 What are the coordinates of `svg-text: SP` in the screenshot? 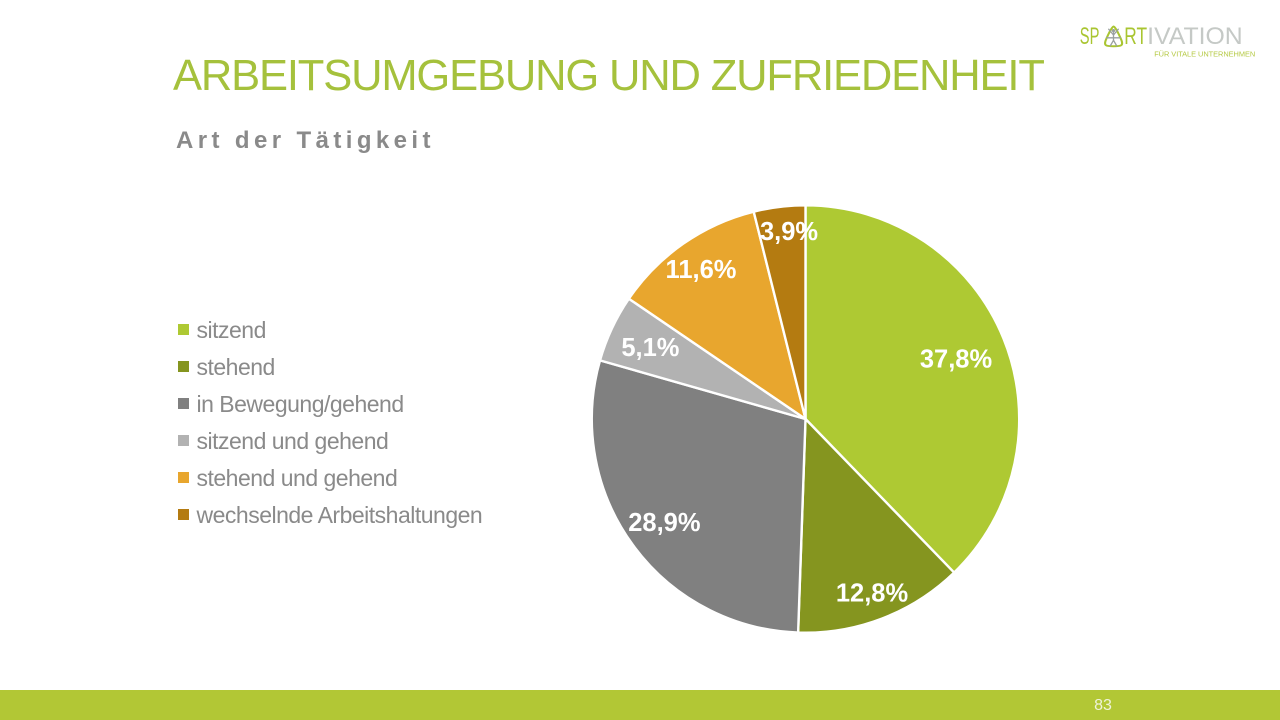 It's located at (1090, 36).